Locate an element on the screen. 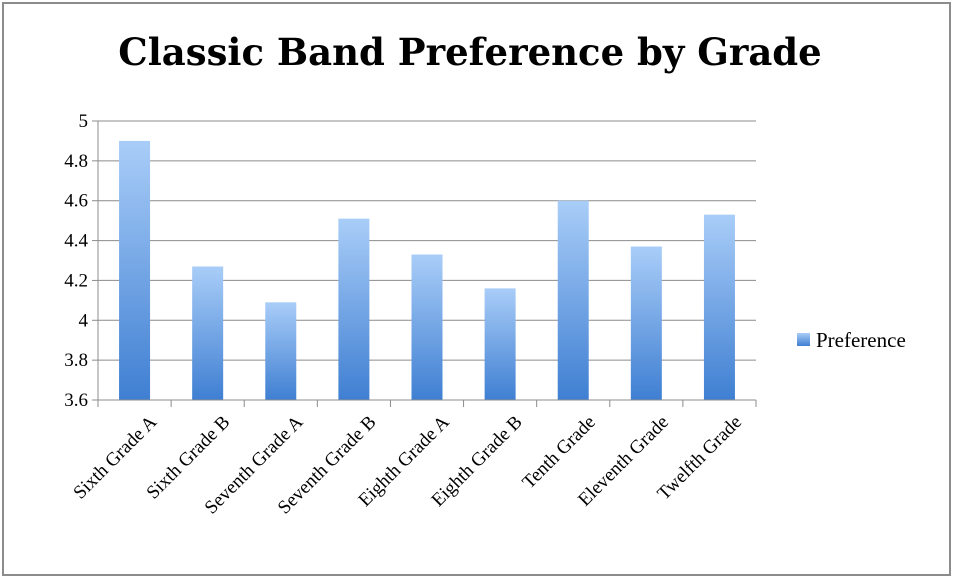 The image size is (955, 580). y-tick-label: 4.8 is located at coordinates (76, 161).